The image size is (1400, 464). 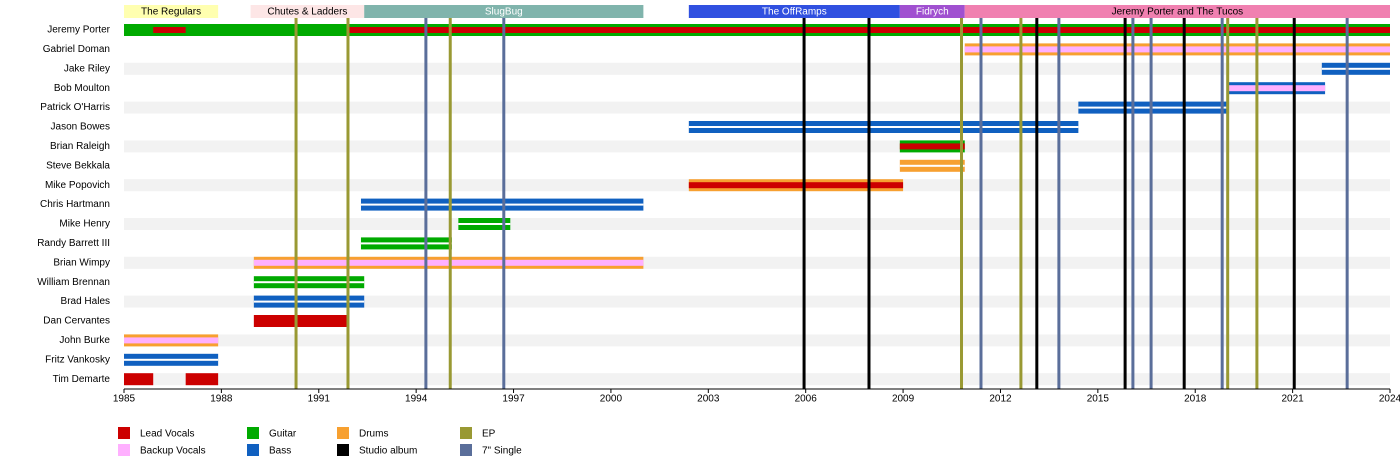 I want to click on member-label: Steve Bekkala, so click(x=78, y=165).